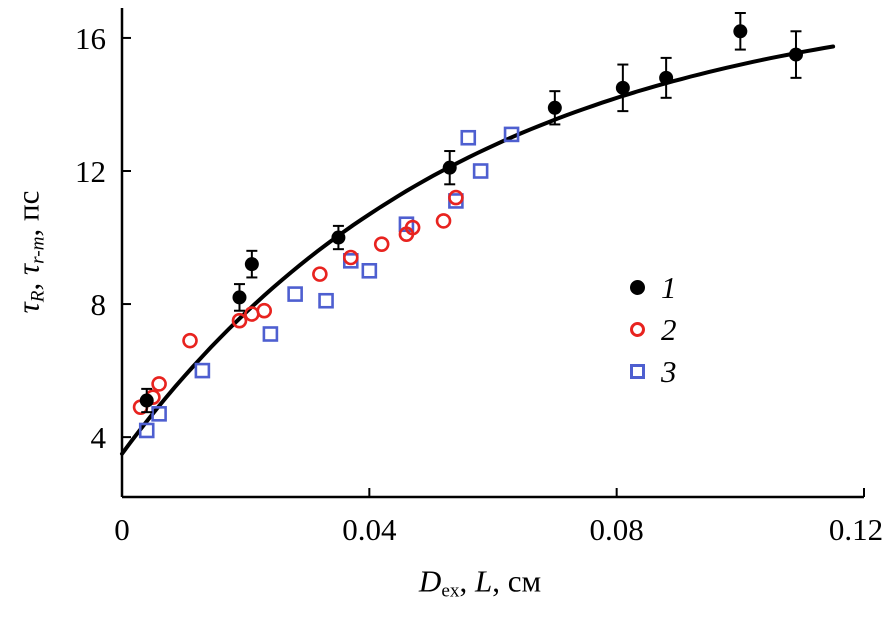 This screenshot has height=617, width=894. Describe the element at coordinates (28, 282) in the screenshot. I see `y-axis-label-sep: ,` at that location.